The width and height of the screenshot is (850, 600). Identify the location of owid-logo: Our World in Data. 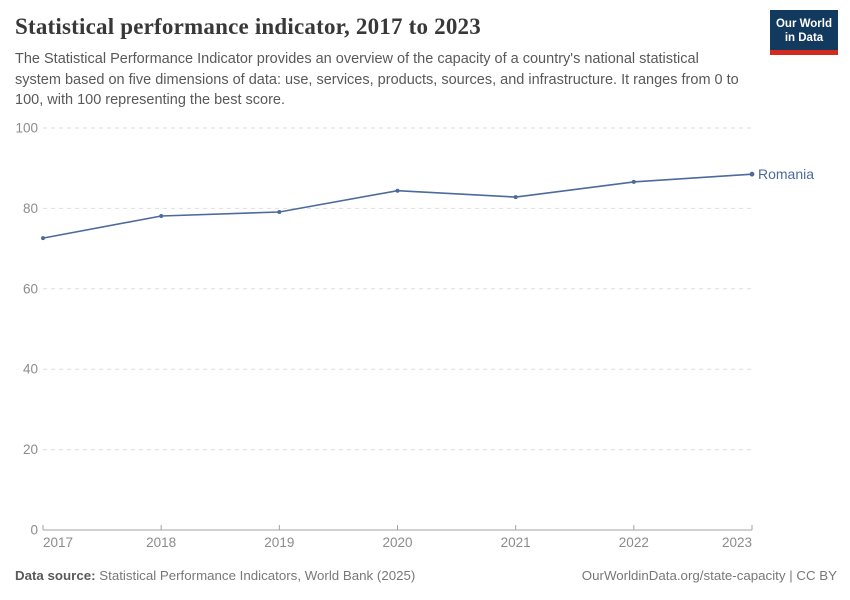
(804, 33).